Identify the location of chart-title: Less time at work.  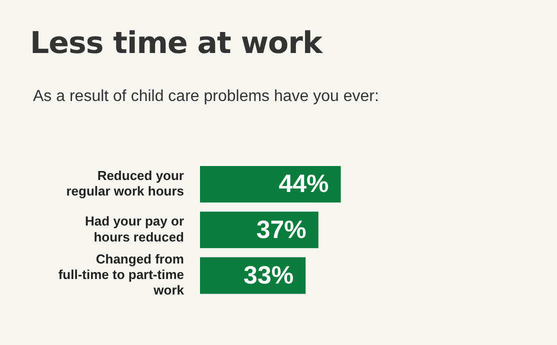
(176, 43).